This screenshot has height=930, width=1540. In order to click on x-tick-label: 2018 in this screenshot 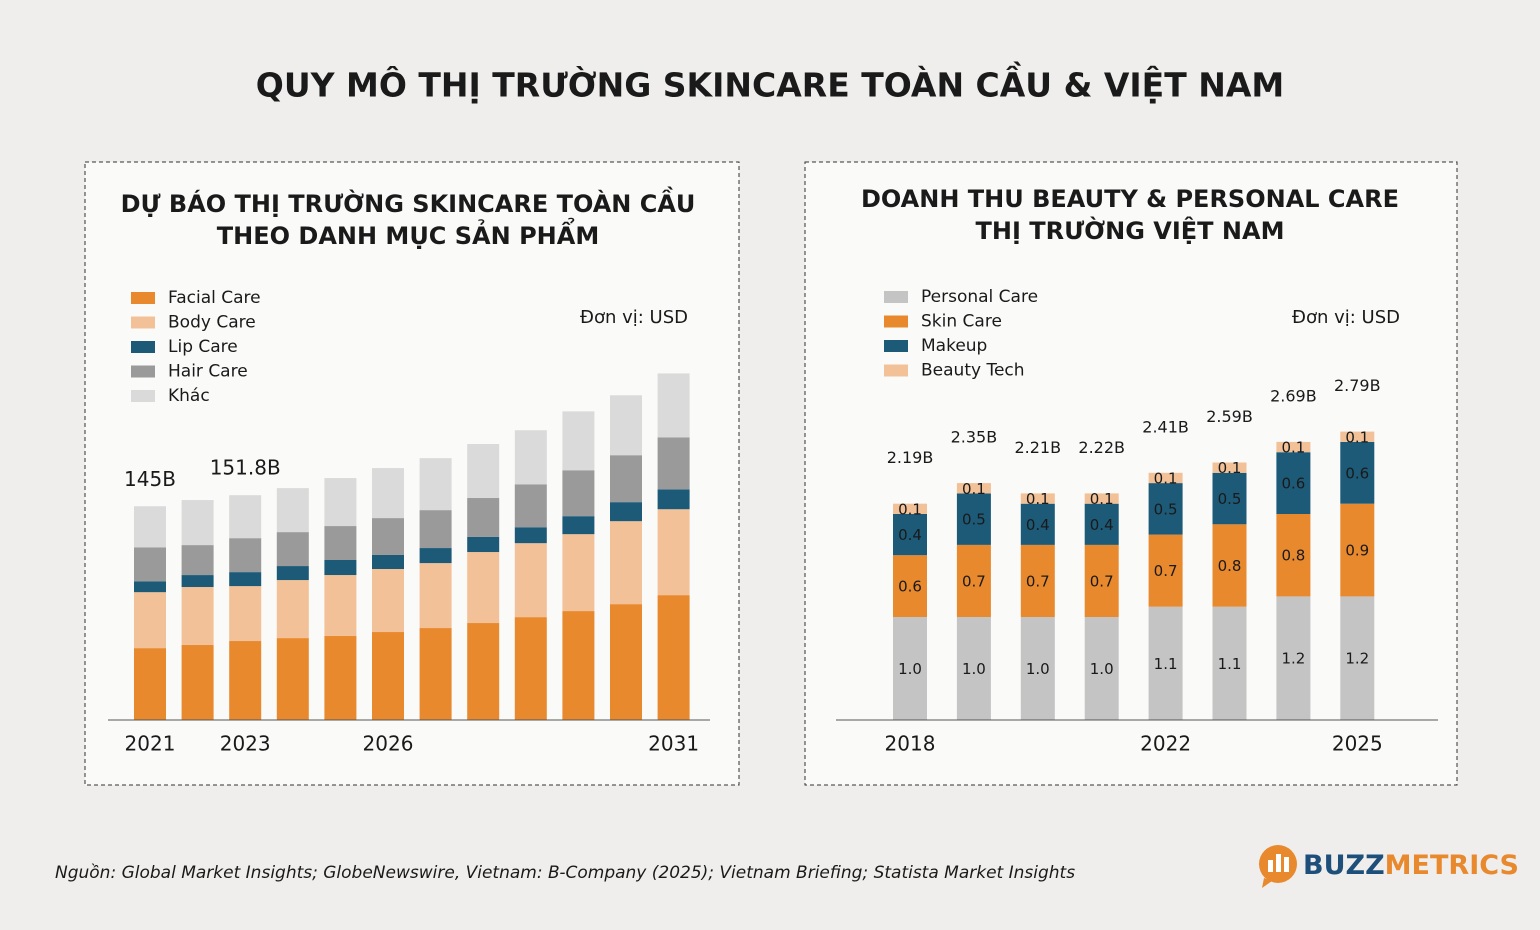, I will do `click(910, 744)`.